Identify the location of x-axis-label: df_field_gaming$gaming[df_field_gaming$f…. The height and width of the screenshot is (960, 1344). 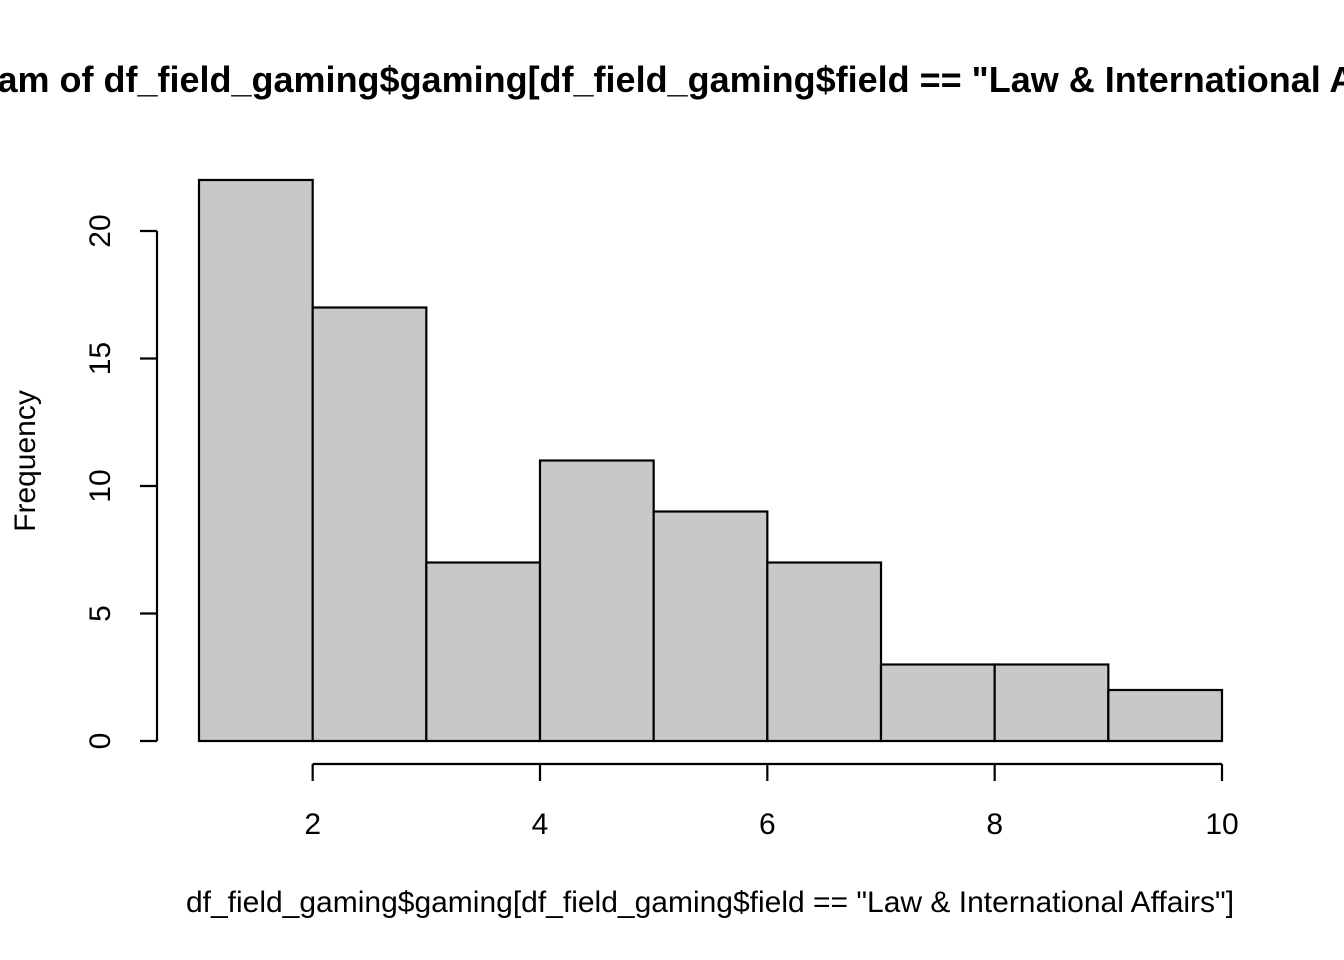
(710, 902).